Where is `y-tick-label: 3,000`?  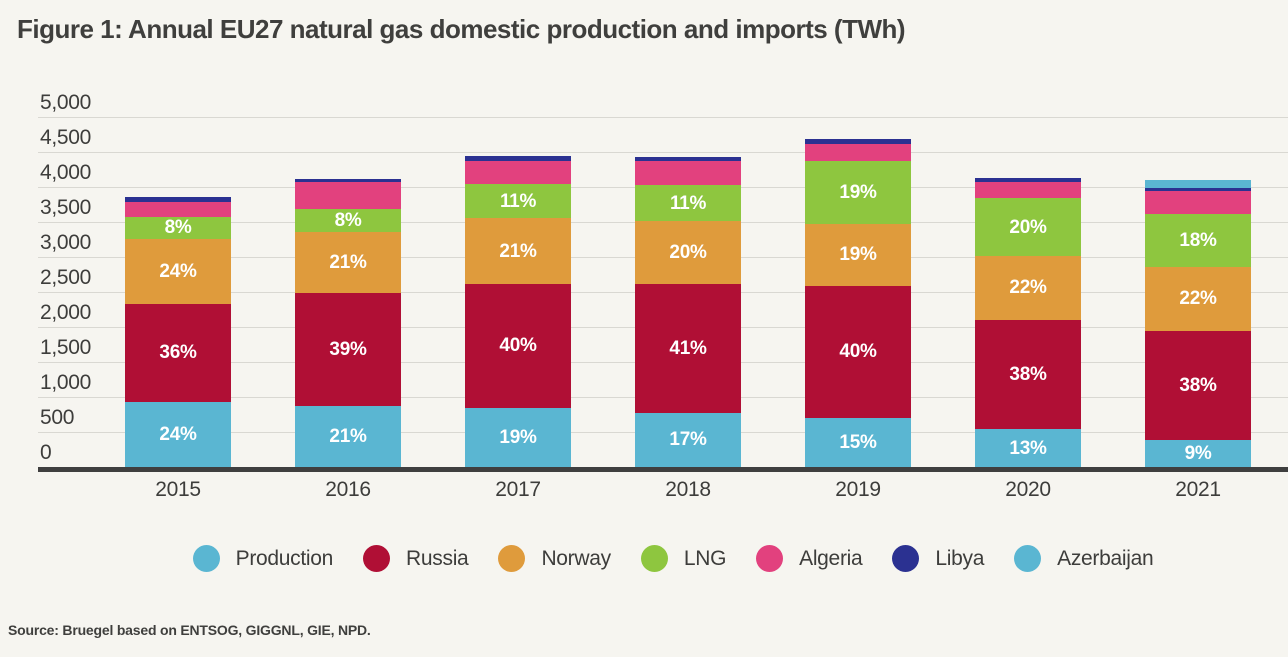 y-tick-label: 3,000 is located at coordinates (66, 242).